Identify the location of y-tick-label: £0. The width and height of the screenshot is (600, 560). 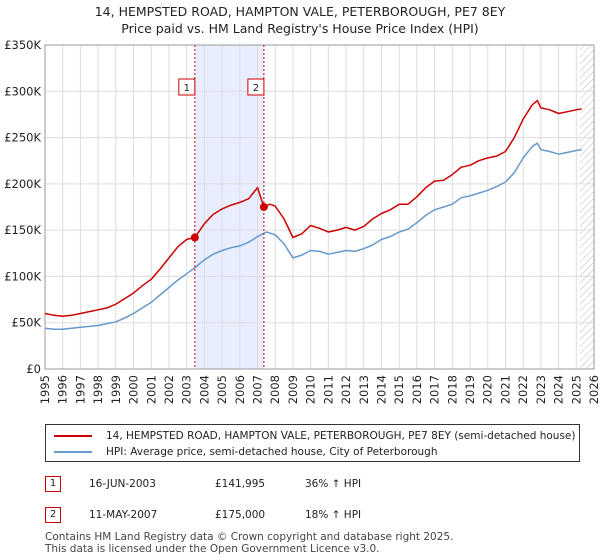
(33, 369).